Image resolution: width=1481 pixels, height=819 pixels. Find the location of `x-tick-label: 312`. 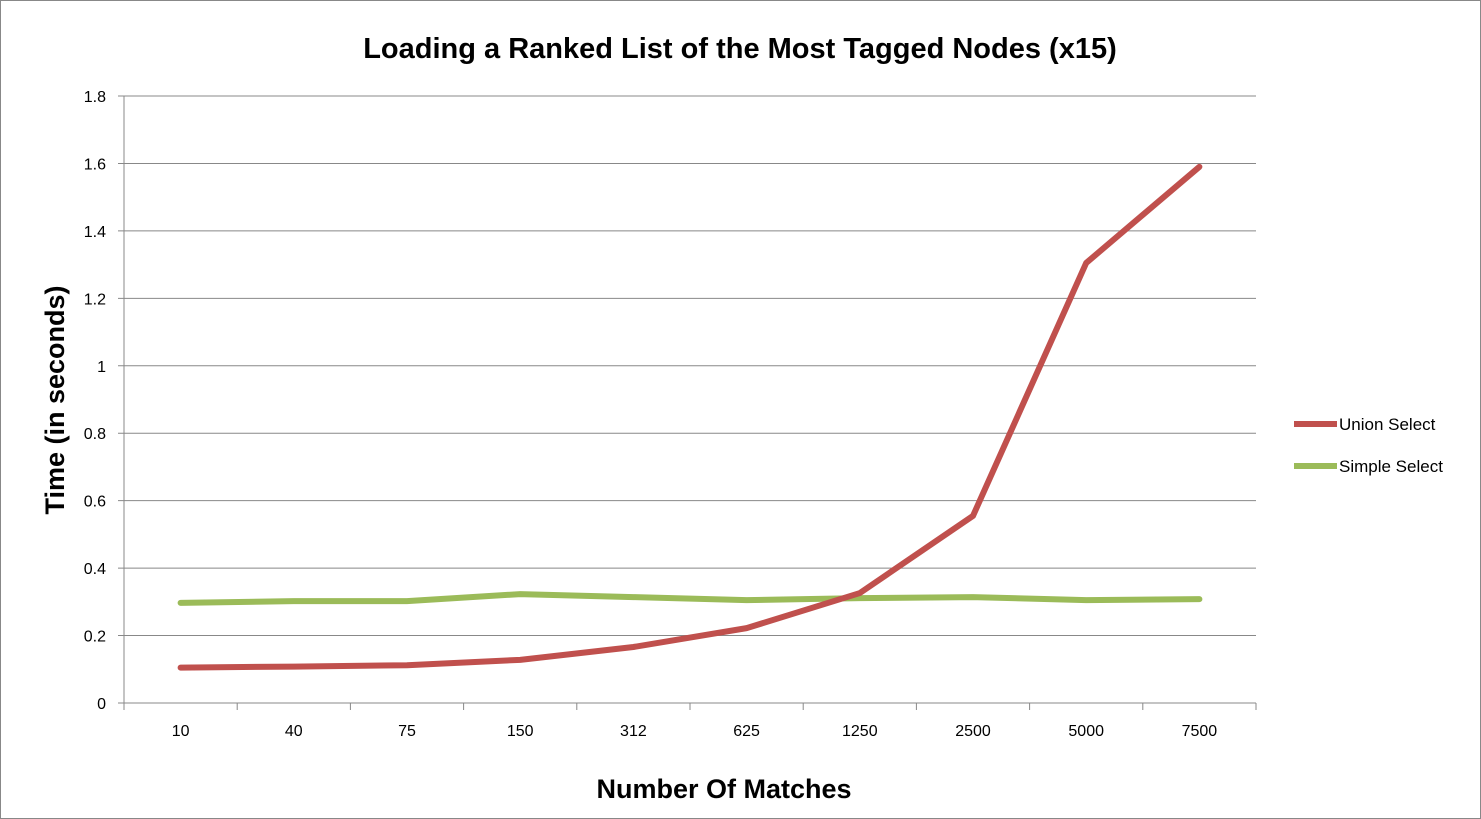

x-tick-label: 312 is located at coordinates (633, 731).